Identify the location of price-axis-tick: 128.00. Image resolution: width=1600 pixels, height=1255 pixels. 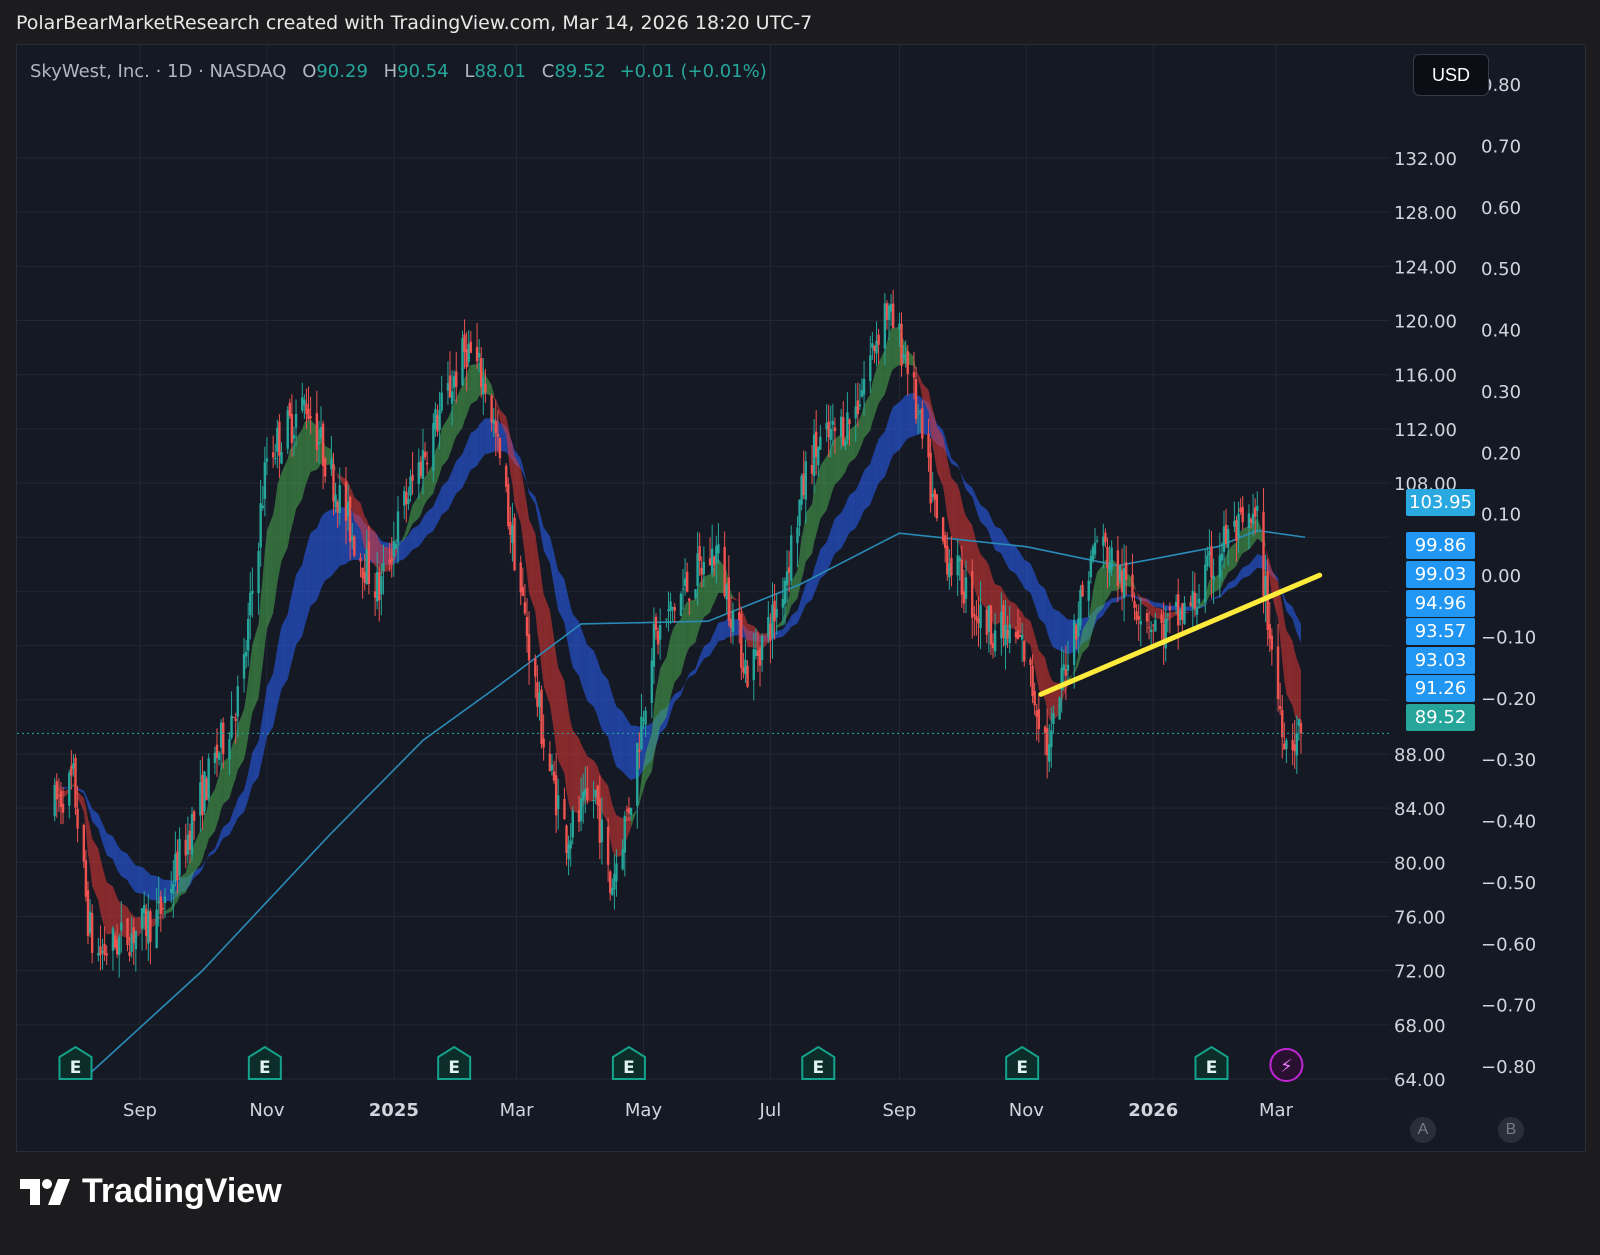
(1425, 213).